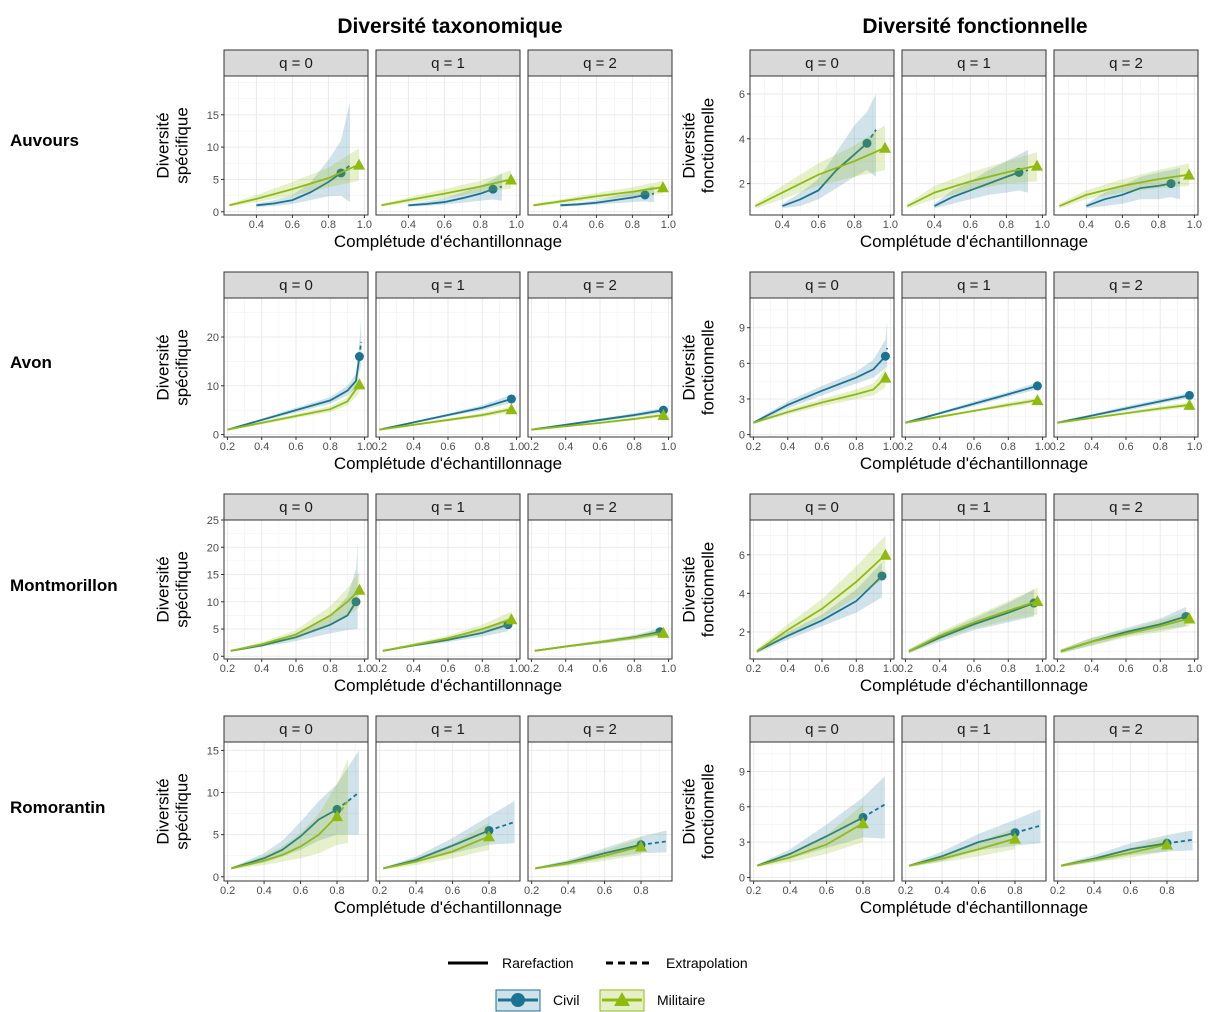 The height and width of the screenshot is (1012, 1210). I want to click on y-tick-label: 15, so click(213, 751).